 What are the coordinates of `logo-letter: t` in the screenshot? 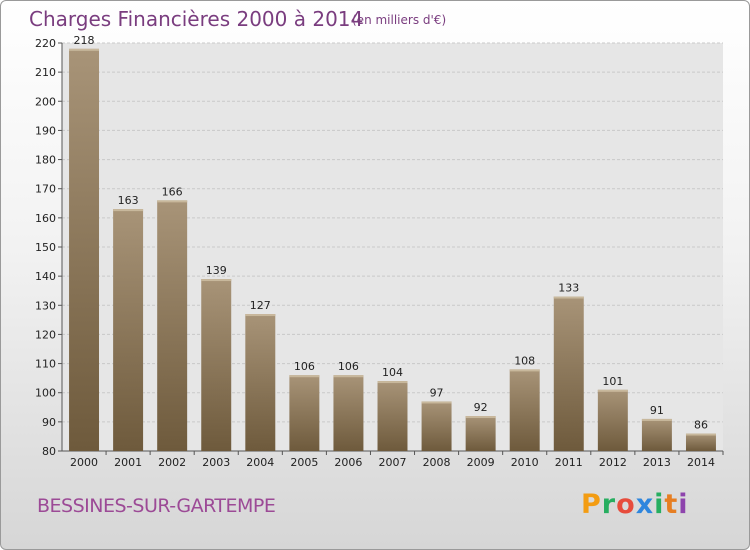 It's located at (671, 504).